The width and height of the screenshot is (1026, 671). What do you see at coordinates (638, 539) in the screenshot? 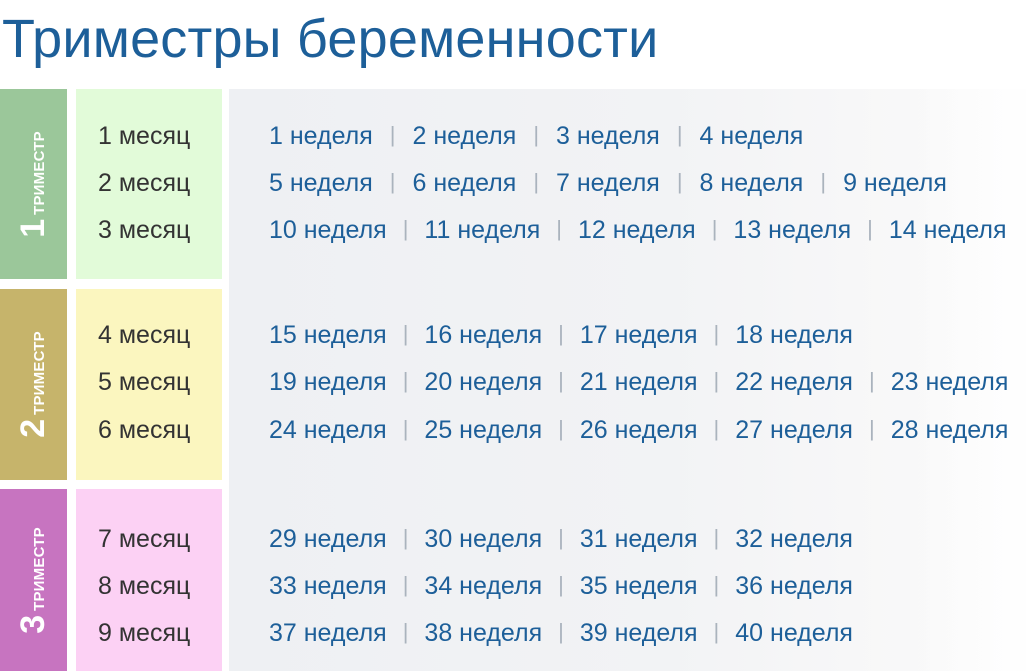
I see `week-item: 31 неделя` at bounding box center [638, 539].